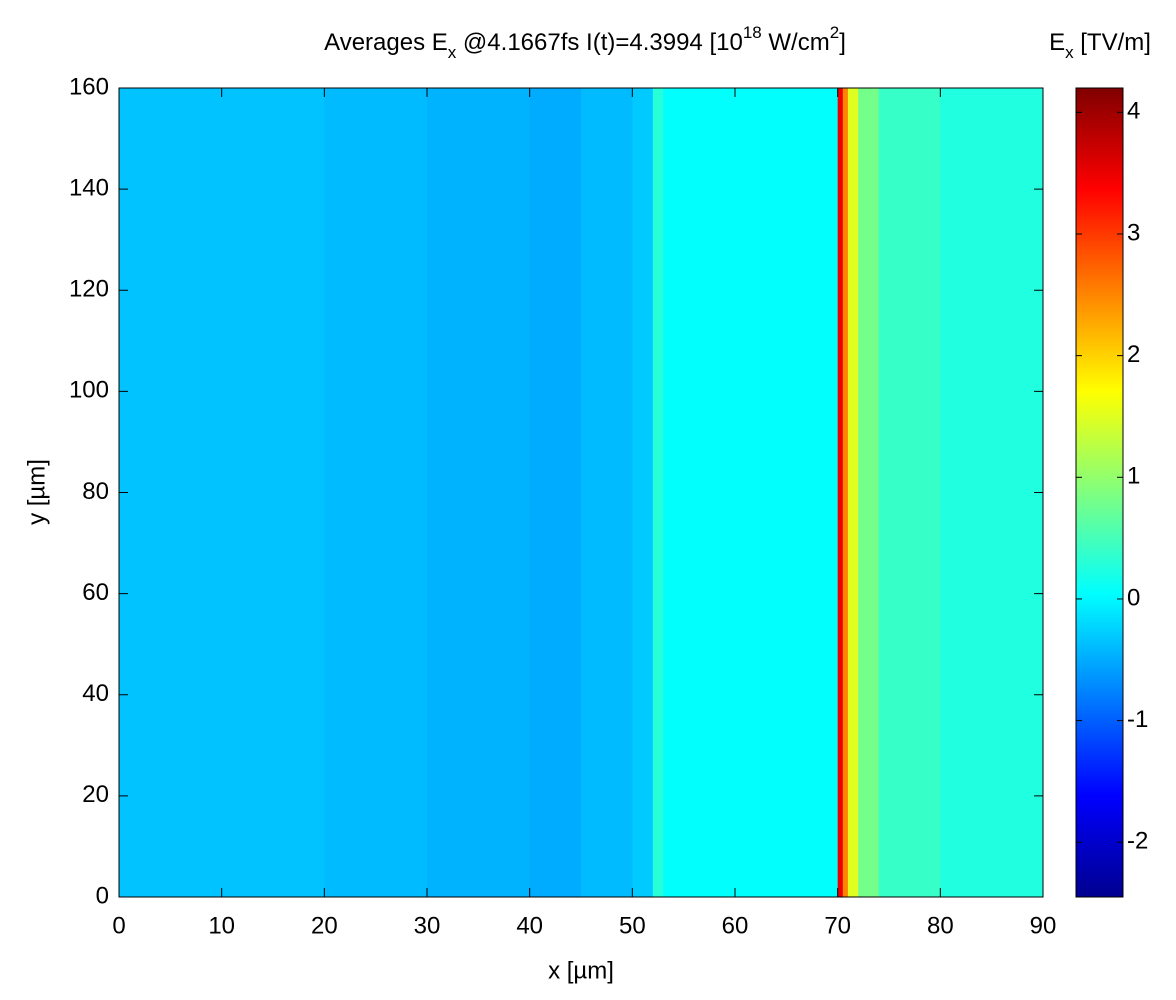 The height and width of the screenshot is (1000, 1176). Describe the element at coordinates (842, 42) in the screenshot. I see `title-part: ]` at that location.